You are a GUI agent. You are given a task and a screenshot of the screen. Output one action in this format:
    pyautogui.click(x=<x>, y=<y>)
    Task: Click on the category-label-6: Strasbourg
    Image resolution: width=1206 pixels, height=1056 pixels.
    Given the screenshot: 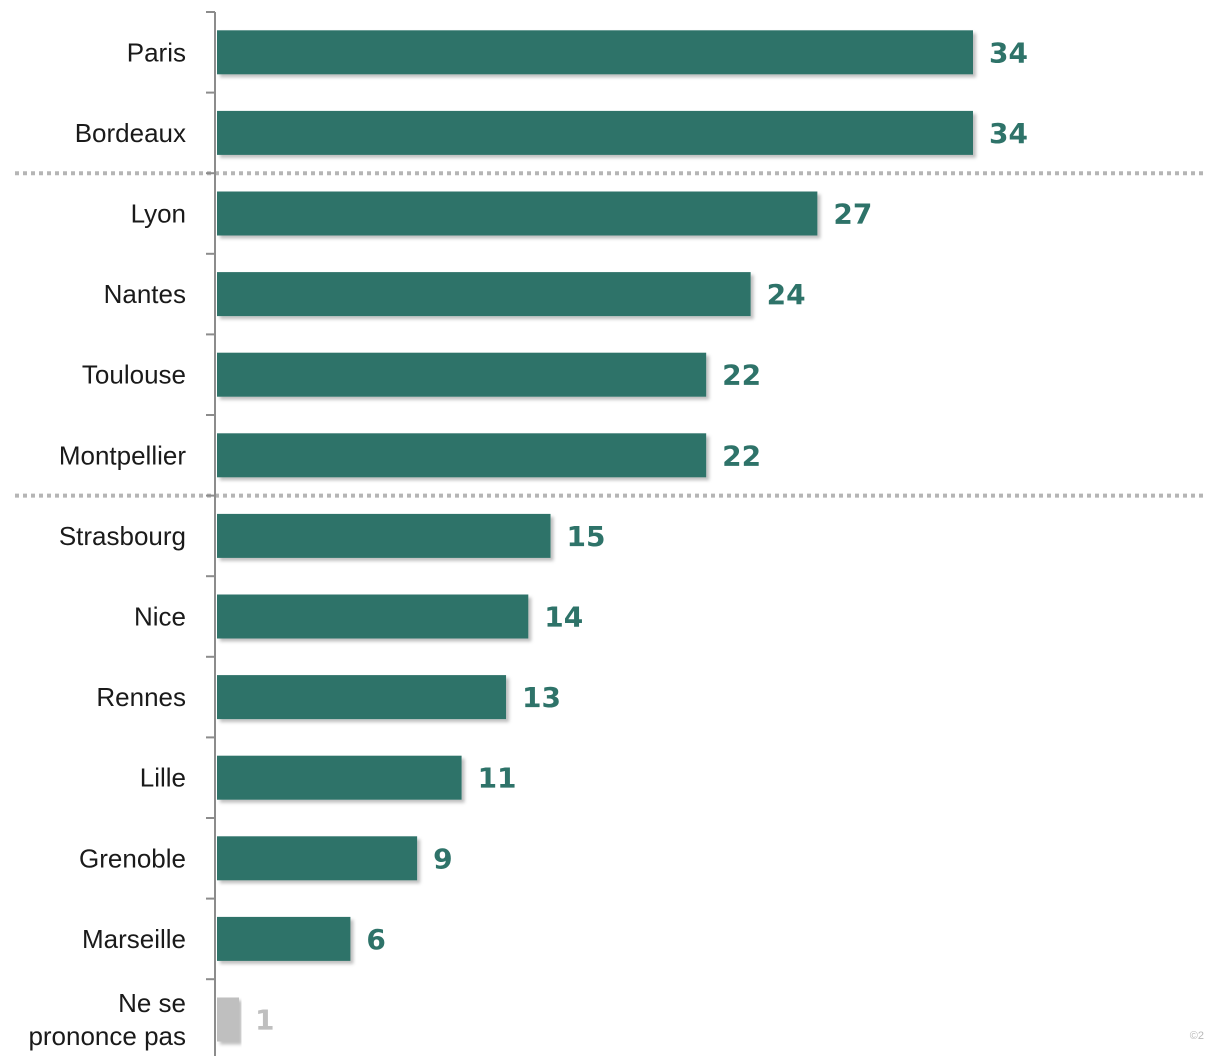 What is the action you would take?
    pyautogui.click(x=122, y=536)
    